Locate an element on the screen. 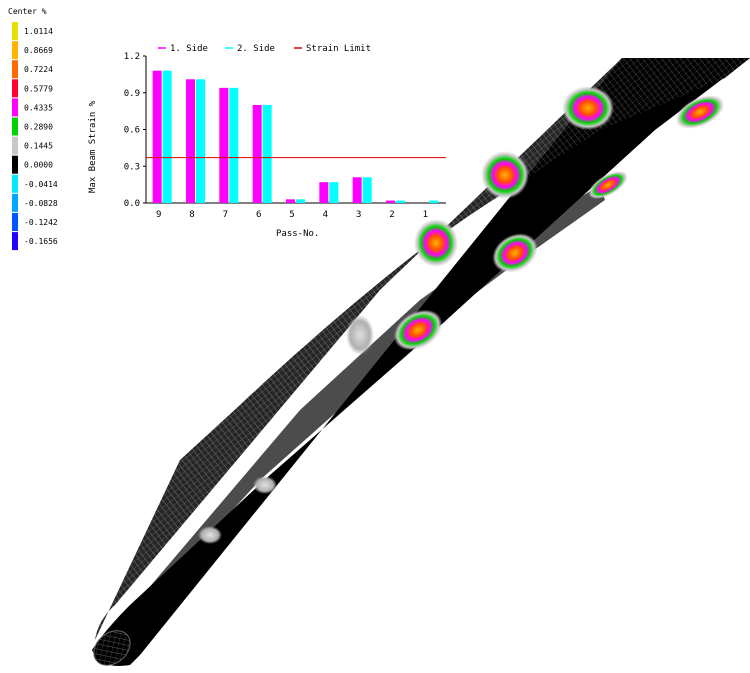 This screenshot has width=750, height=673. legend-label: 0.4335 is located at coordinates (38, 107).